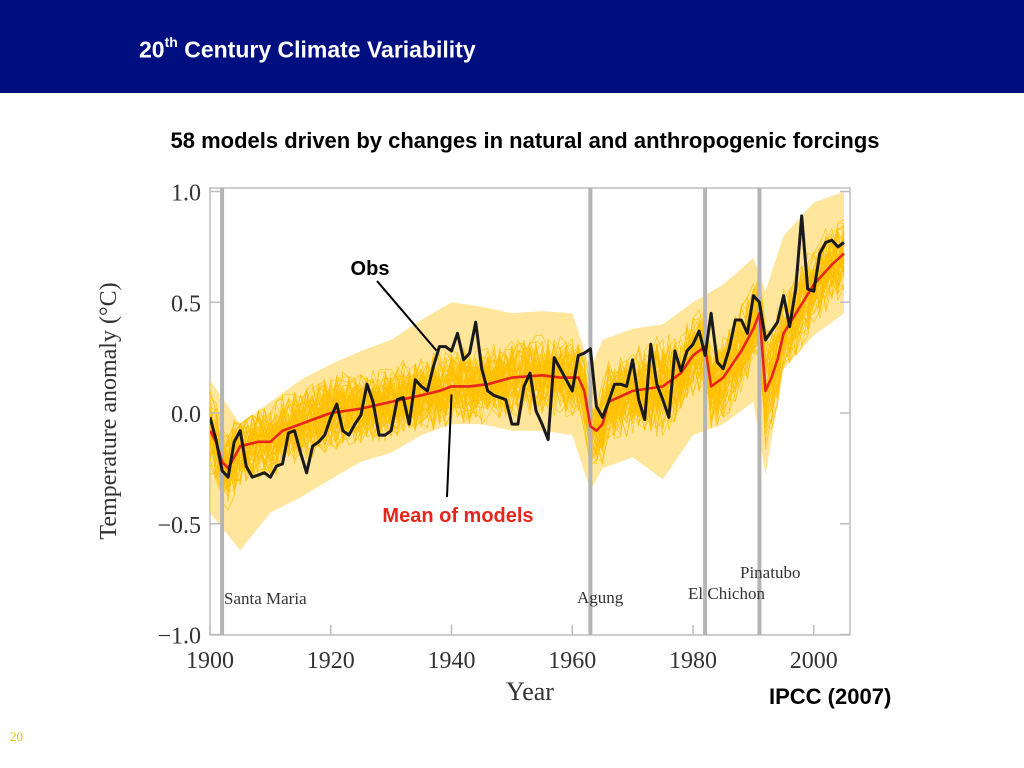  What do you see at coordinates (109, 410) in the screenshot?
I see `y-axis-title: Temperature anomaly (°C)` at bounding box center [109, 410].